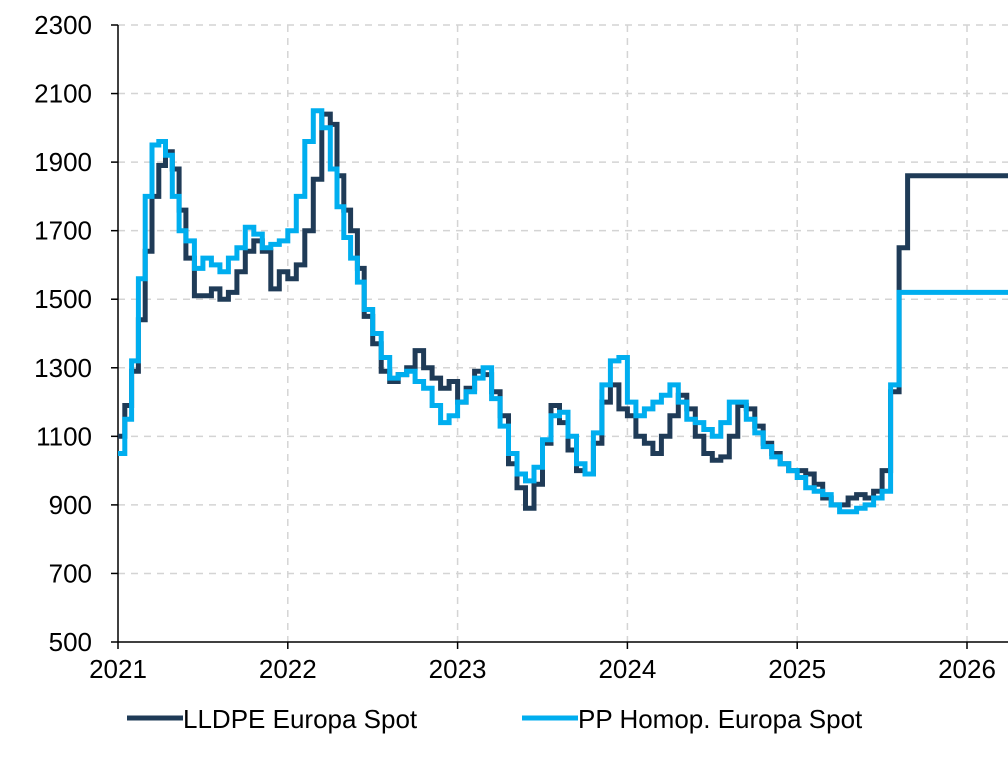  I want to click on legend: LLDPE Europa Spot PP Homop. Europa Spot, so click(495, 719).